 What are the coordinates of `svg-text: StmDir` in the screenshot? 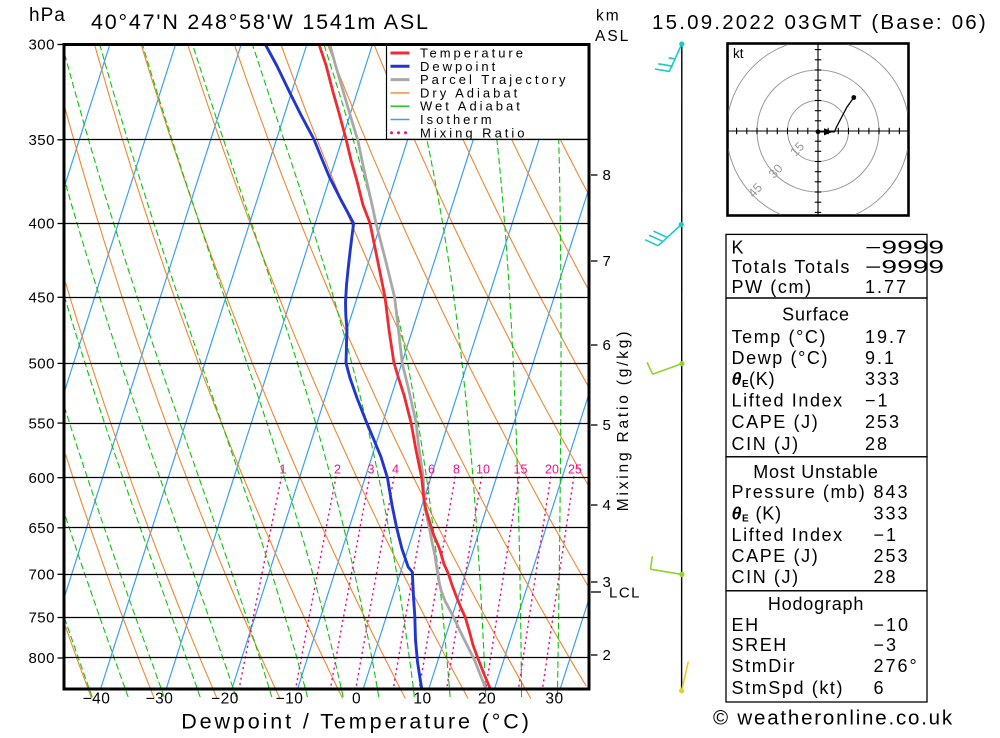 It's located at (764, 666).